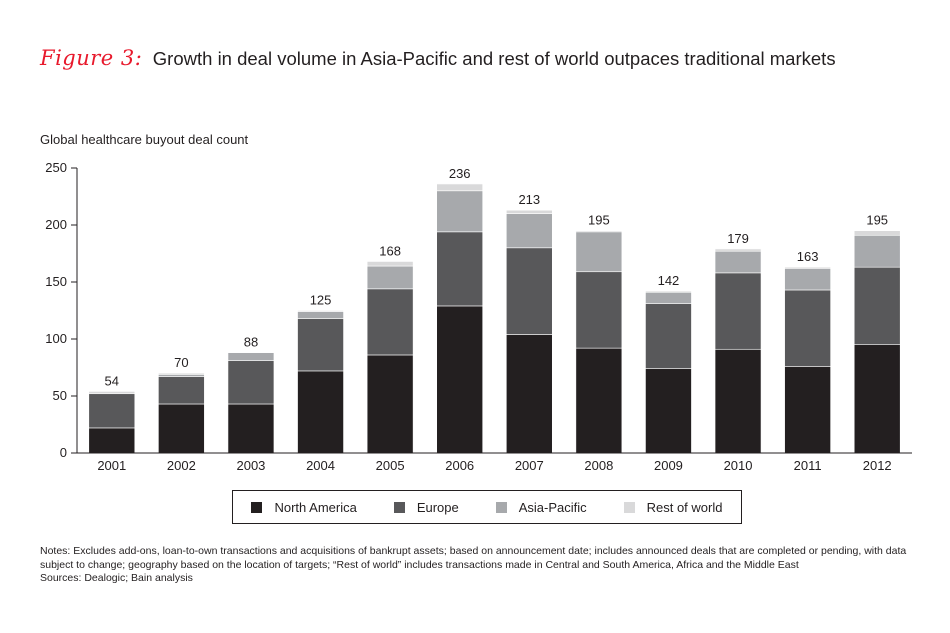 The image size is (950, 633). Describe the element at coordinates (112, 411) in the screenshot. I see `bar-europe-2001` at that location.